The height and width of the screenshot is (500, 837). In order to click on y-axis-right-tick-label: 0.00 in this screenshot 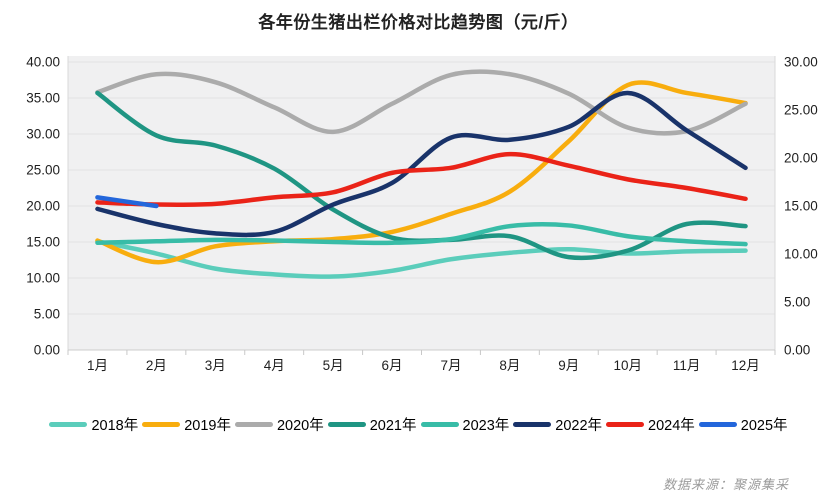, I will do `click(797, 350)`.